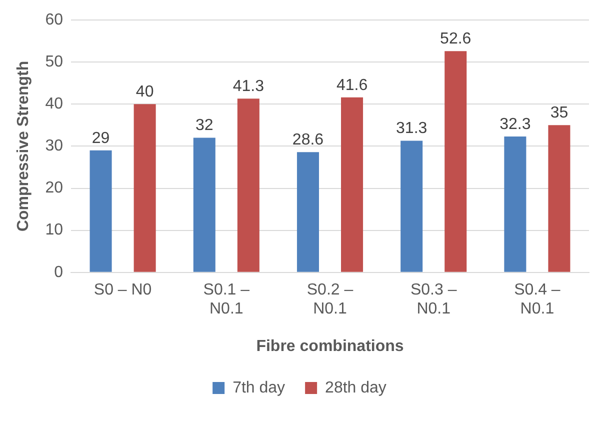 The width and height of the screenshot is (609, 426). I want to click on x-tick-label: S0.3 – N0.1, so click(433, 299).